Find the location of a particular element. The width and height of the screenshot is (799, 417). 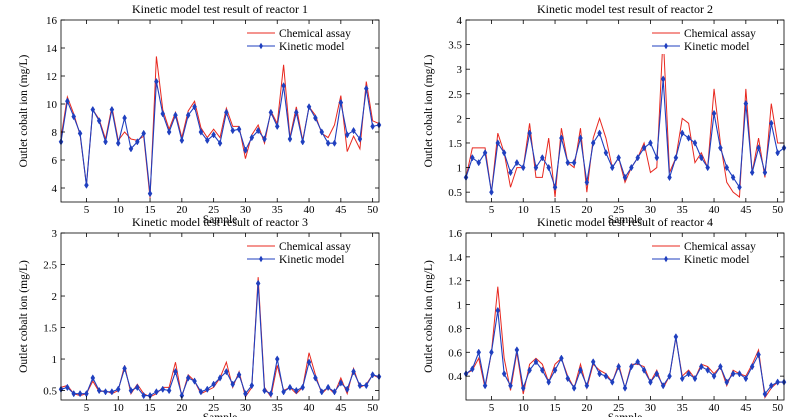

x-axis-label: Sample is located at coordinates (220, 414).